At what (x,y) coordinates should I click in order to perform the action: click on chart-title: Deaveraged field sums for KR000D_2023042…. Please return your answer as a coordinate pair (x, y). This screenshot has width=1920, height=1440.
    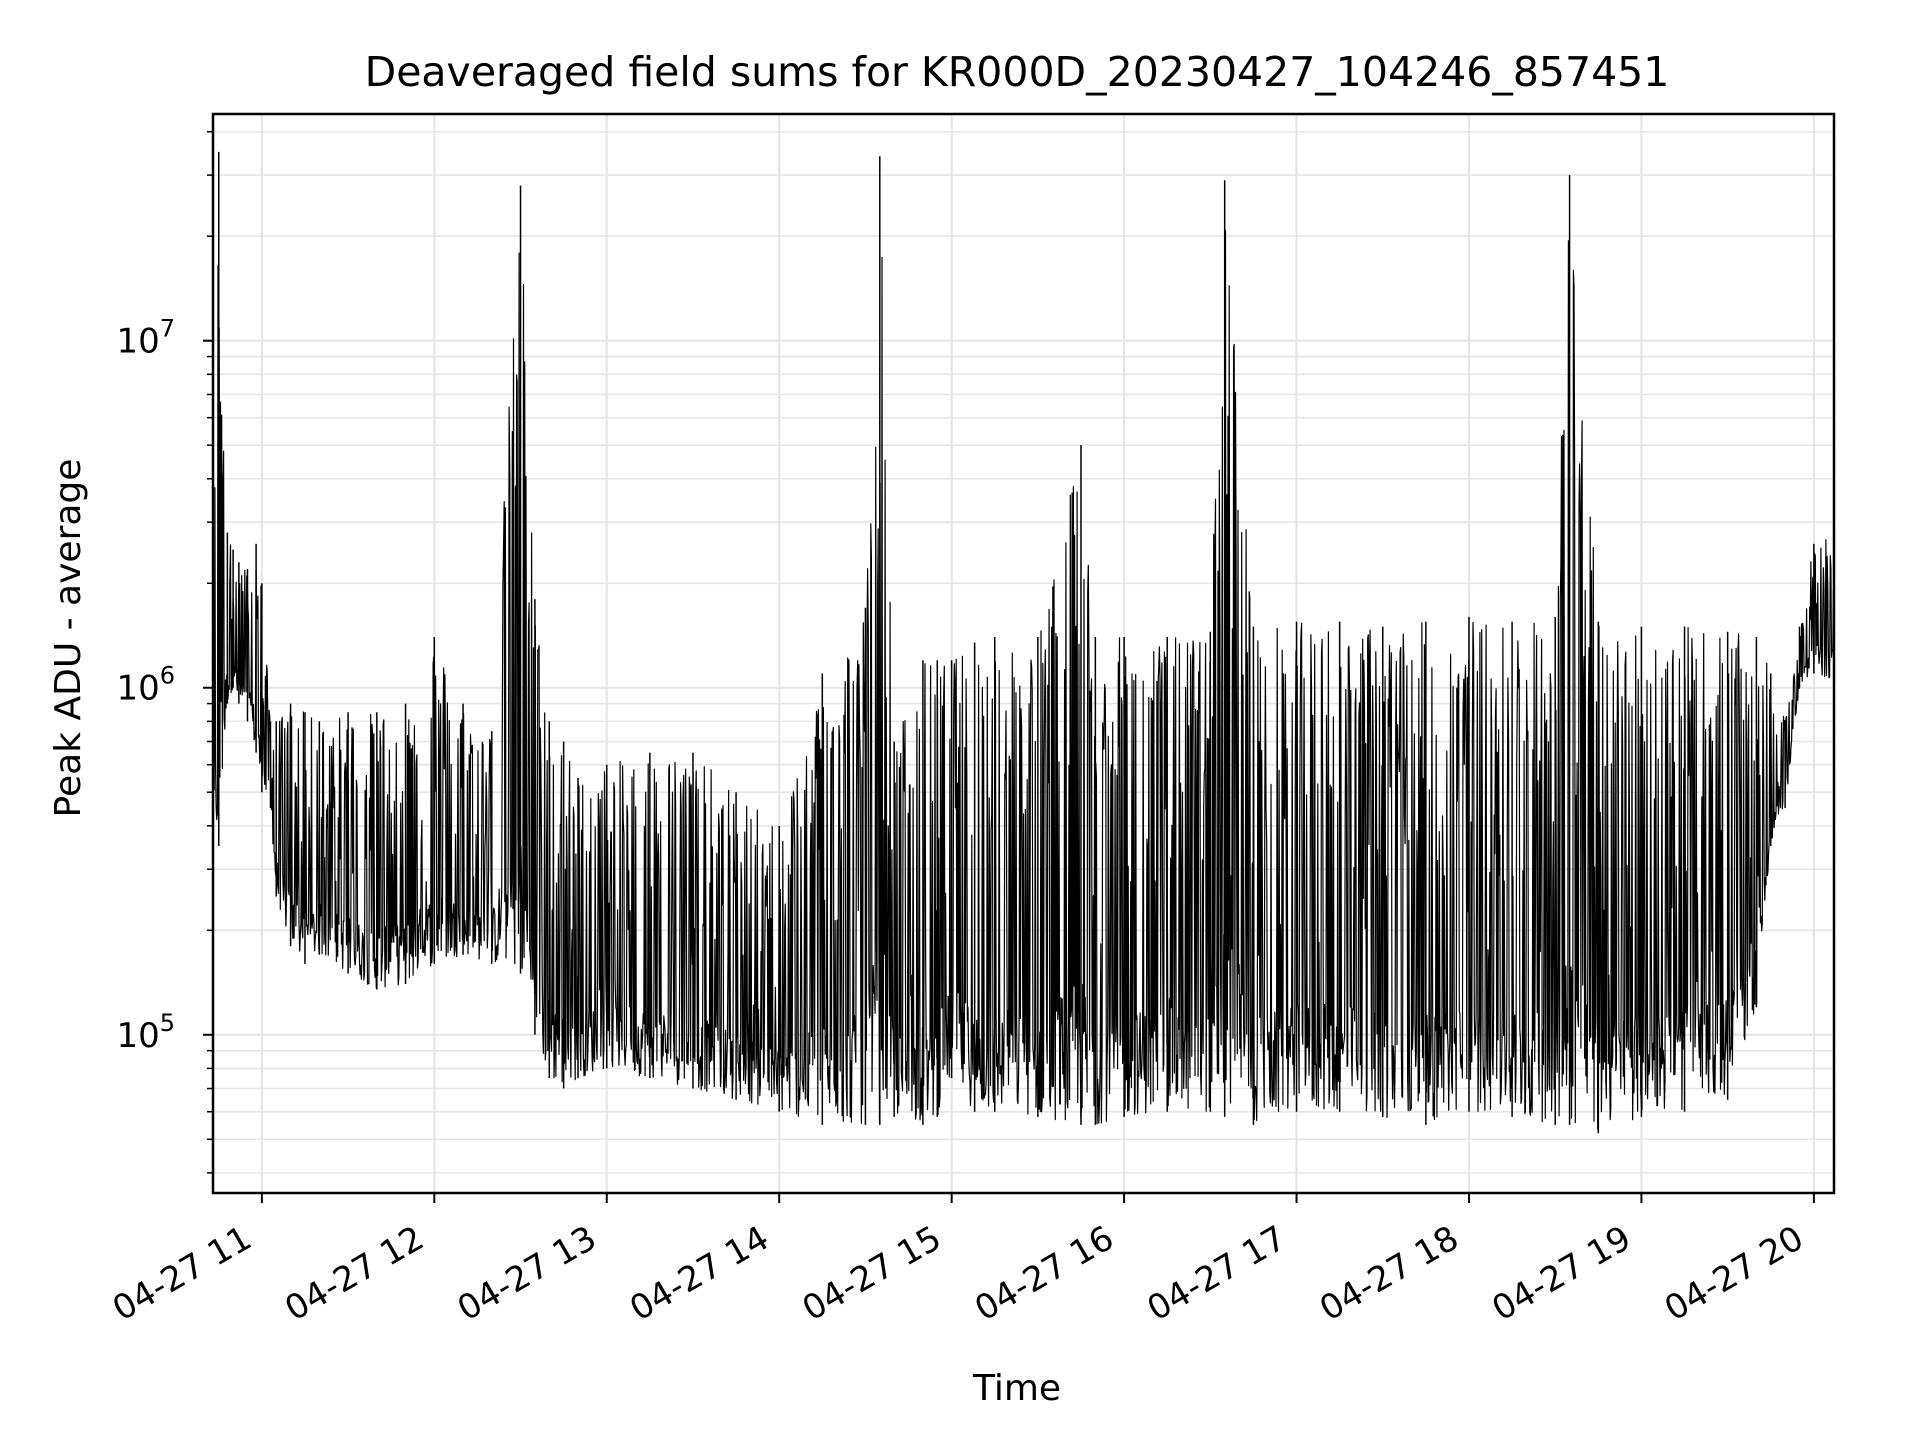
    Looking at the image, I should click on (1017, 72).